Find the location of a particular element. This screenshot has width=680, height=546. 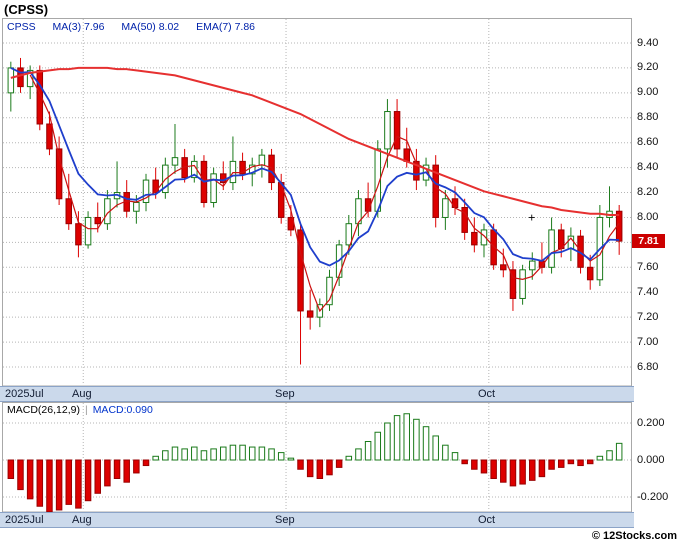

date-axis-macd: 2025Jul Aug Sep Oct is located at coordinates (317, 520).